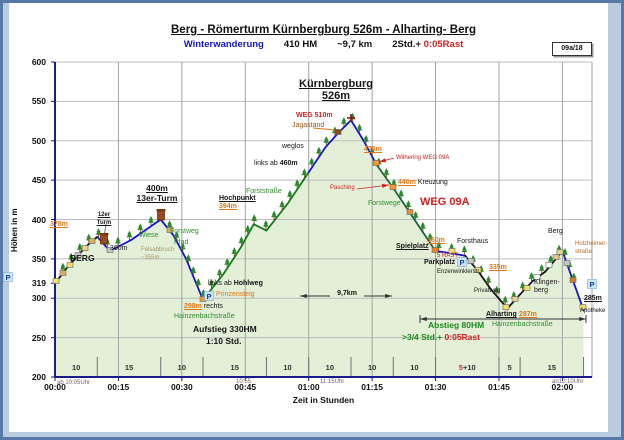  I want to click on annotation-label: Forsthaus, so click(473, 241).